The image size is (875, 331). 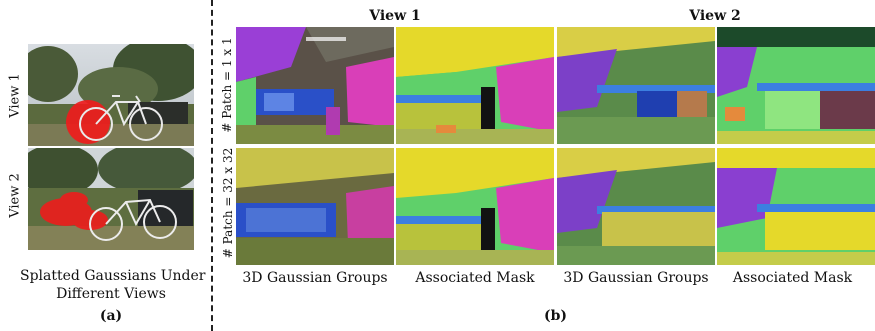 I want to click on panel-a-sub-label: (a), so click(x=111, y=316).